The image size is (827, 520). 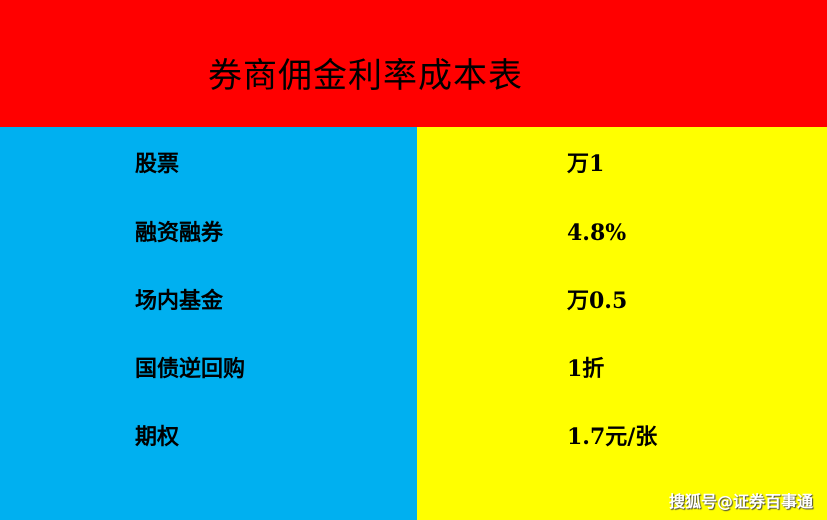 I want to click on row-label-stock: 股票, so click(x=157, y=164).